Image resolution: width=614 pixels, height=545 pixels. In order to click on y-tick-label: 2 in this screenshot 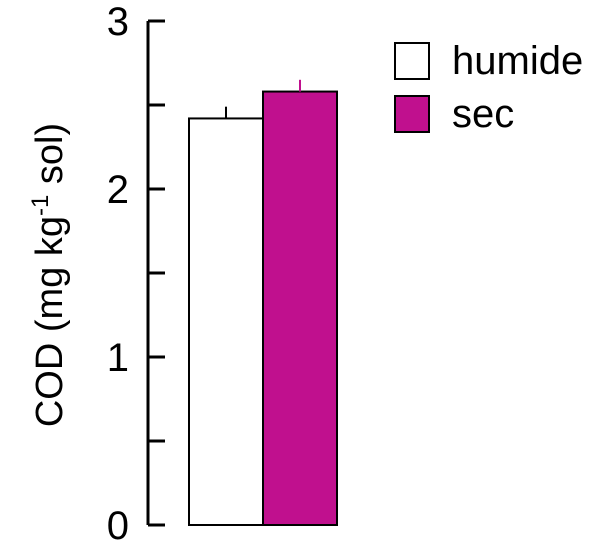, I will do `click(118, 190)`.